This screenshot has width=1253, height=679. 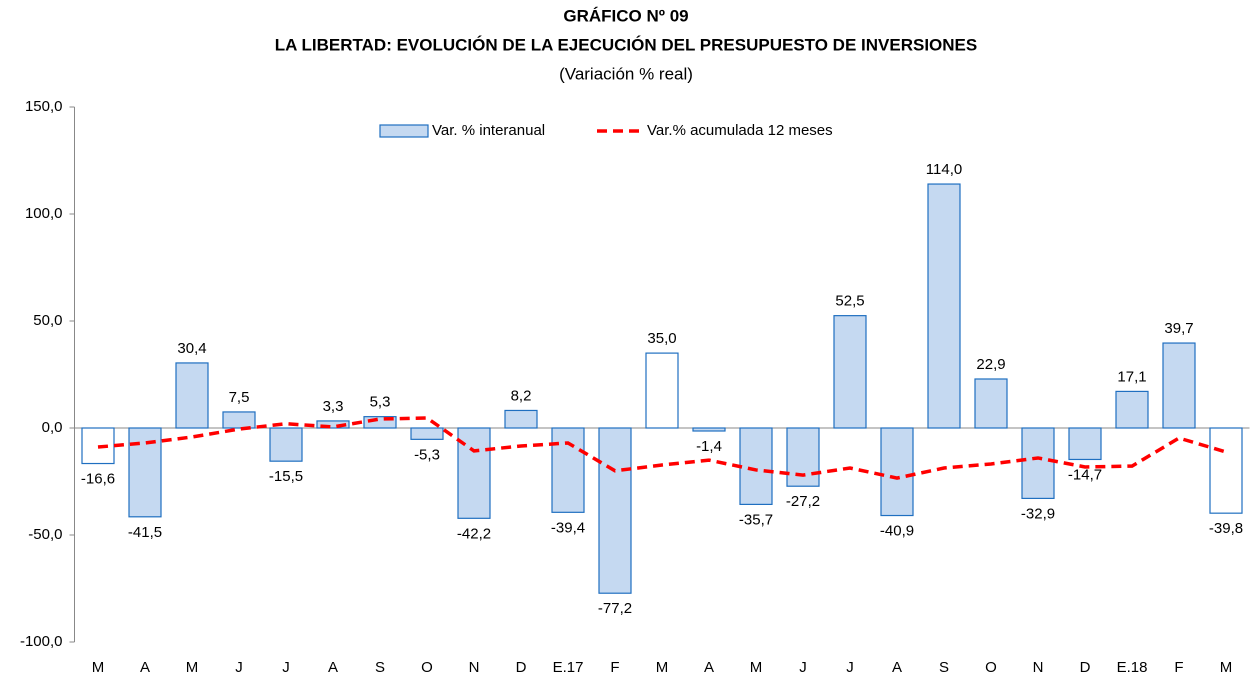 What do you see at coordinates (44, 106) in the screenshot?
I see `y-tick-label: 150,0` at bounding box center [44, 106].